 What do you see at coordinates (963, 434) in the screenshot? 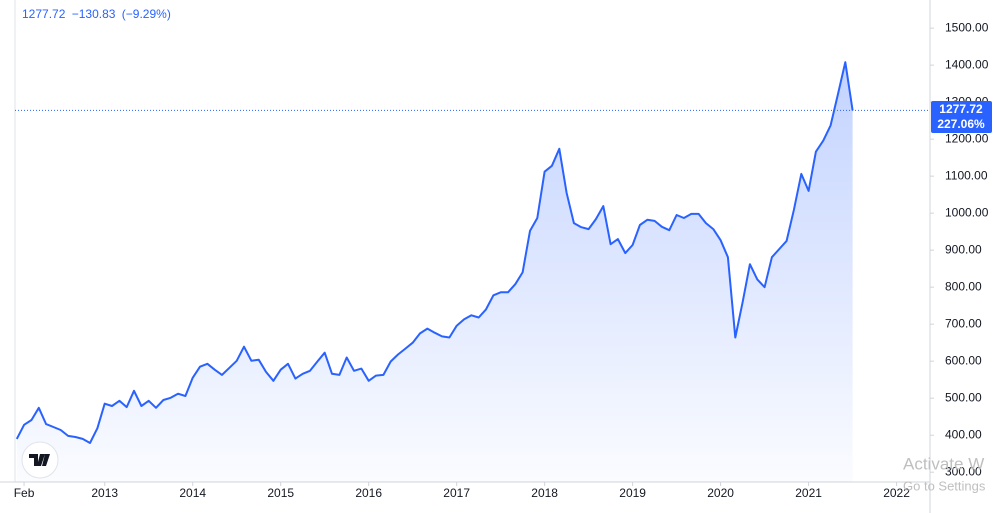
I see `y-tick-label: 400.00` at bounding box center [963, 434].